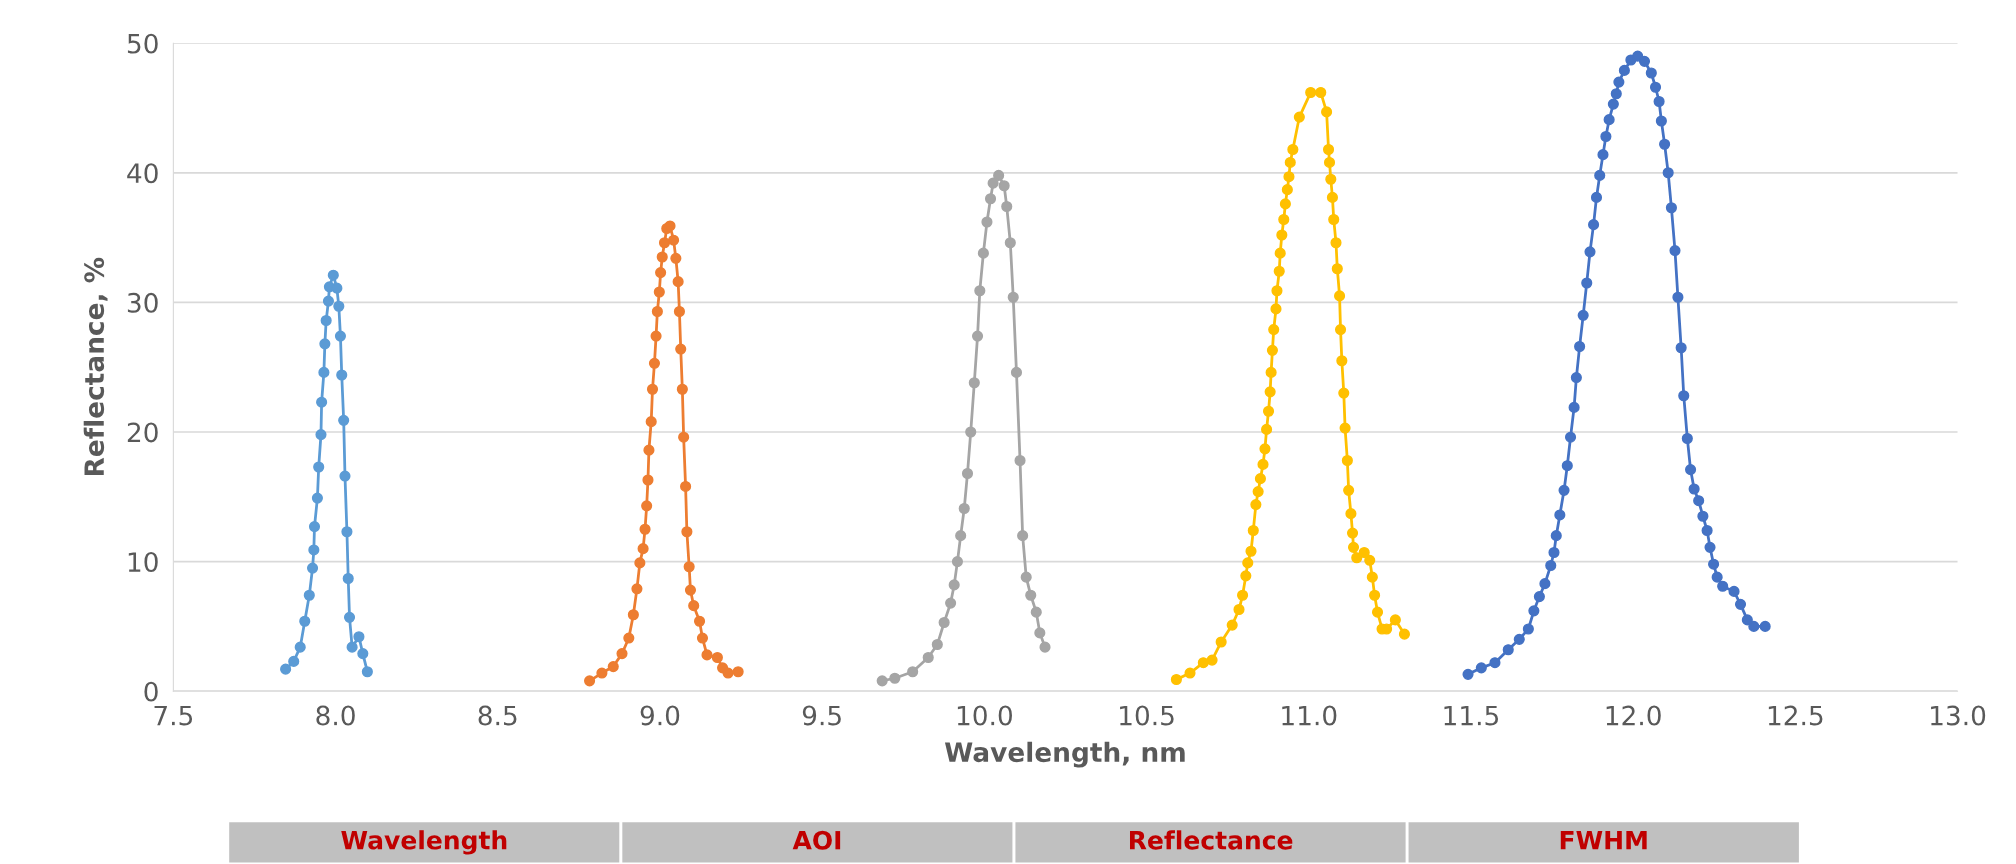  What do you see at coordinates (1147, 715) in the screenshot?
I see `x-tick-label: 10.5` at bounding box center [1147, 715].